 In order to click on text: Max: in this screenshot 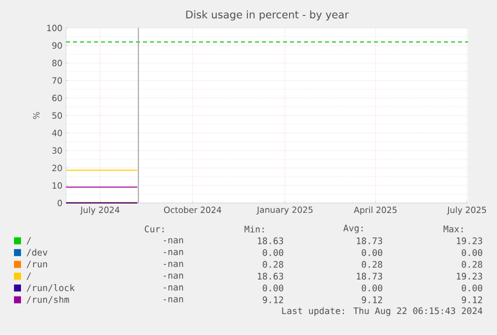, I will do `click(453, 229)`.